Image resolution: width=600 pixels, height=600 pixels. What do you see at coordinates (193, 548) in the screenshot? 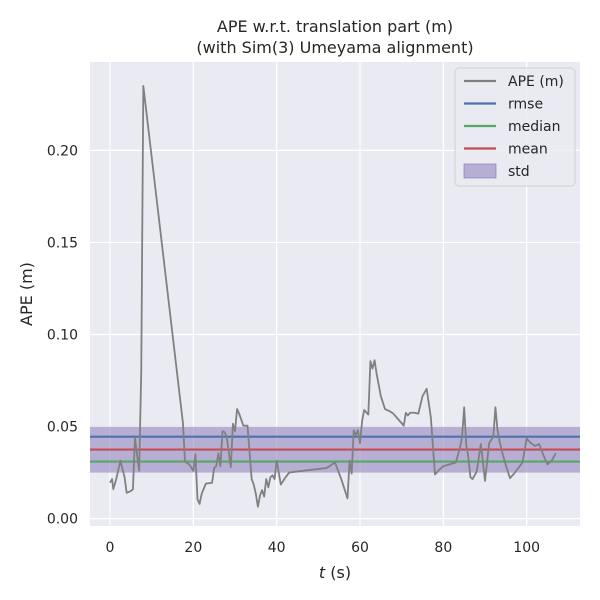
I see `x-tick-label: 20` at bounding box center [193, 548].